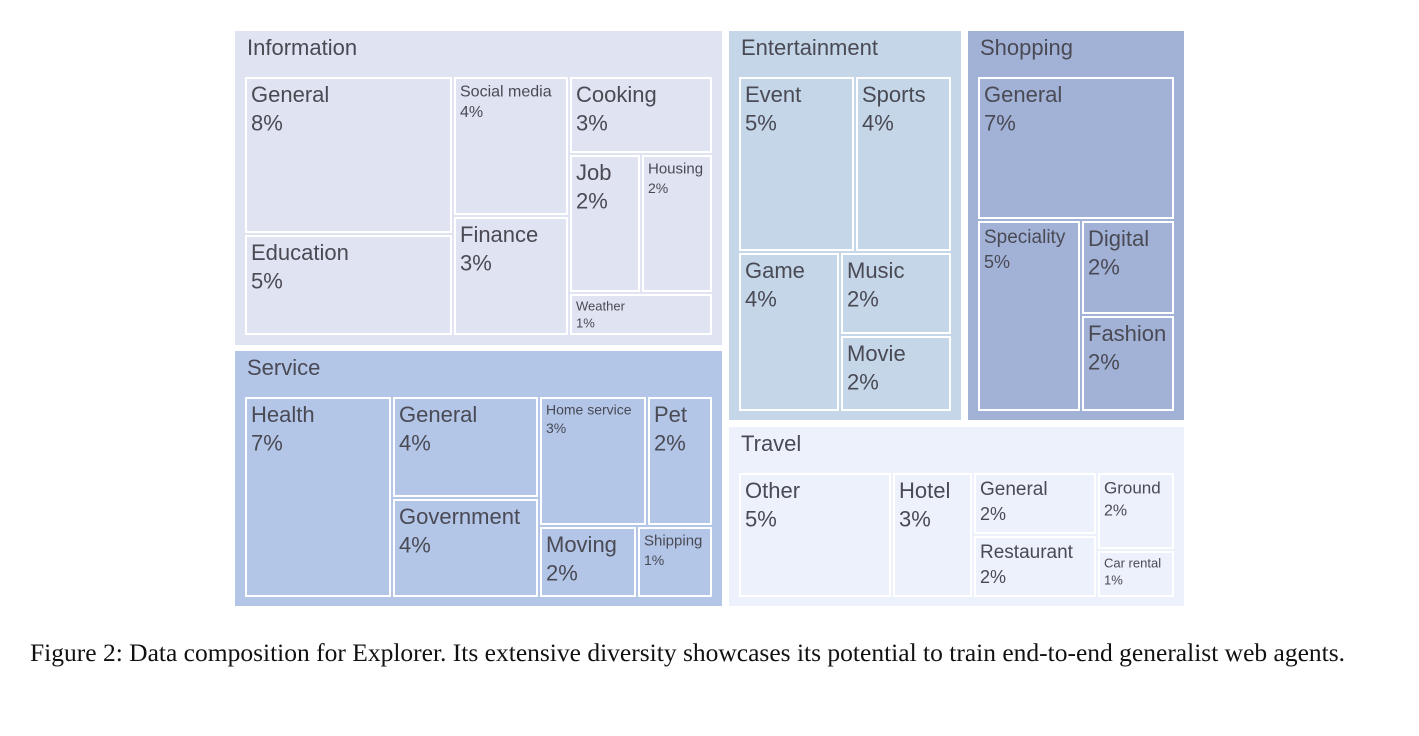  Describe the element at coordinates (863, 381) in the screenshot. I see `leaf-entertainment-movie-value: 2%` at that location.